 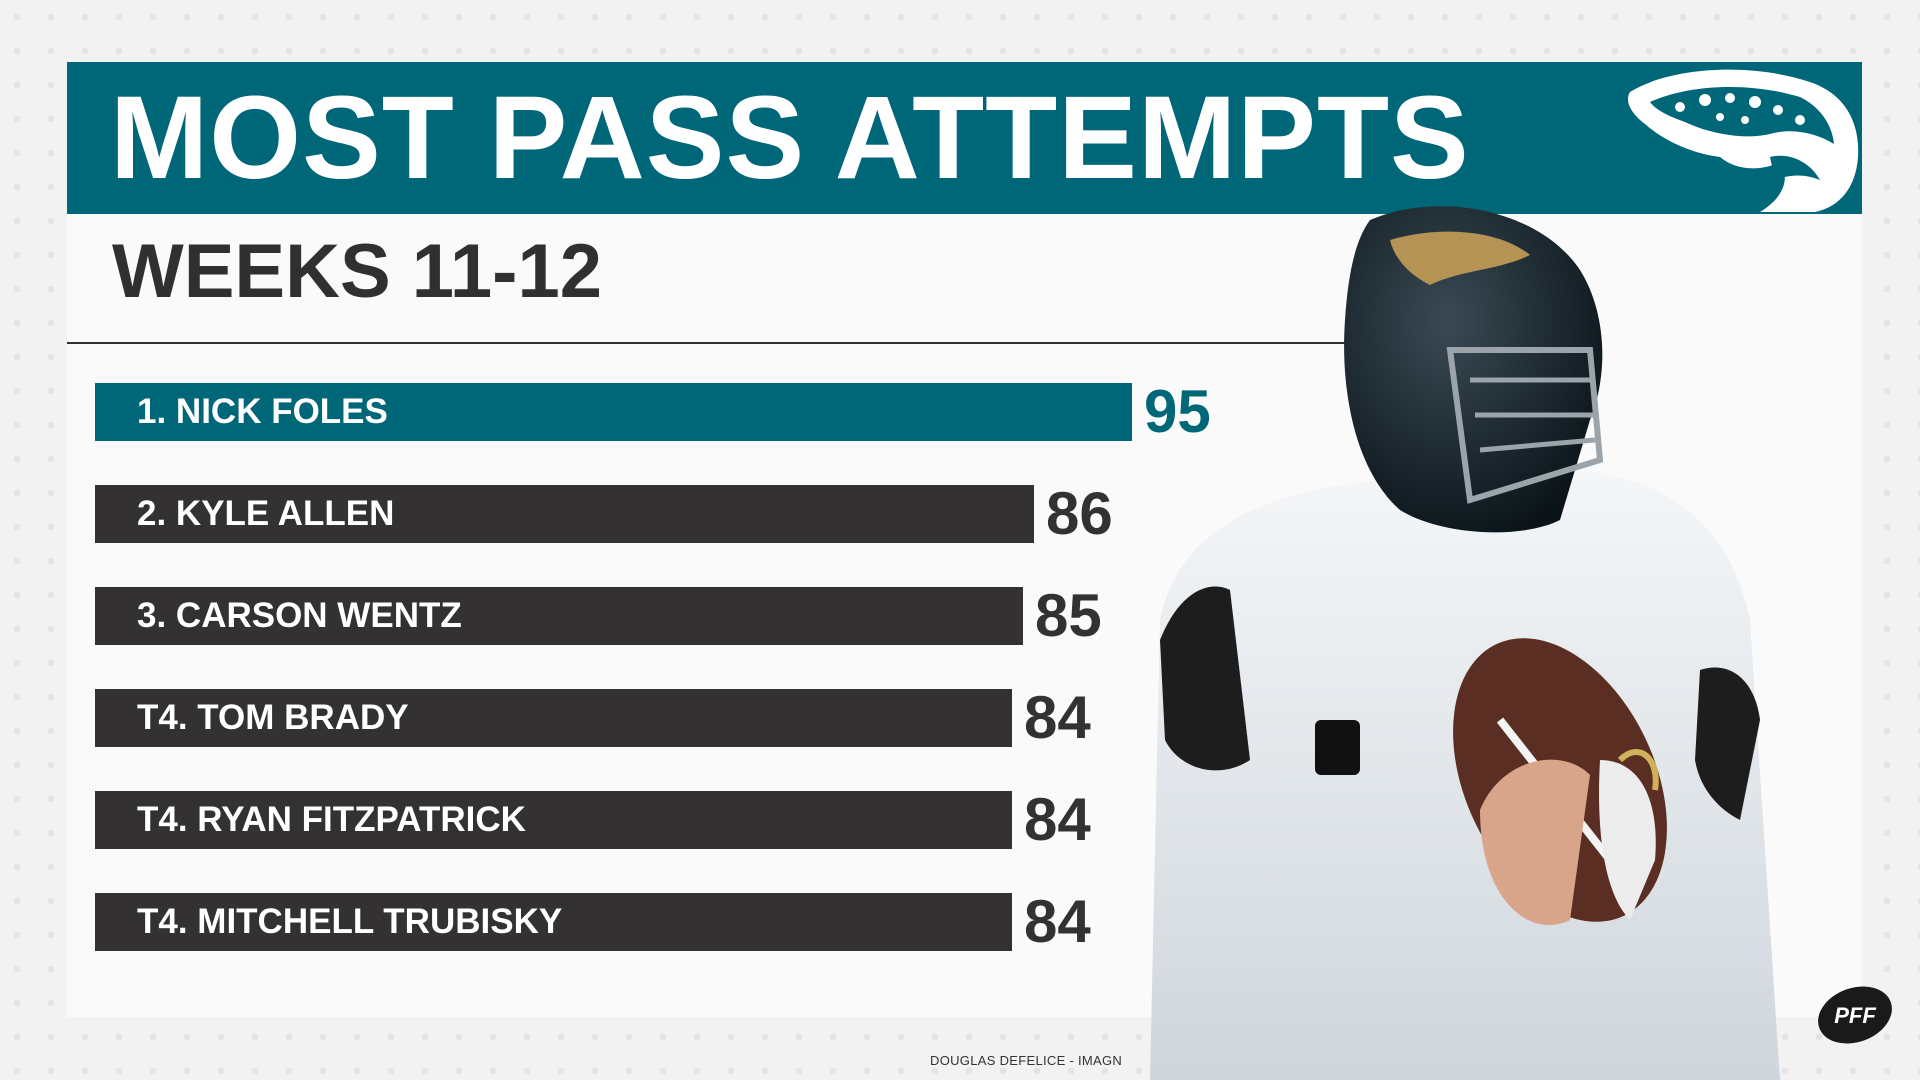 What do you see at coordinates (273, 717) in the screenshot?
I see `bar-label: T4. TOM BRADY` at bounding box center [273, 717].